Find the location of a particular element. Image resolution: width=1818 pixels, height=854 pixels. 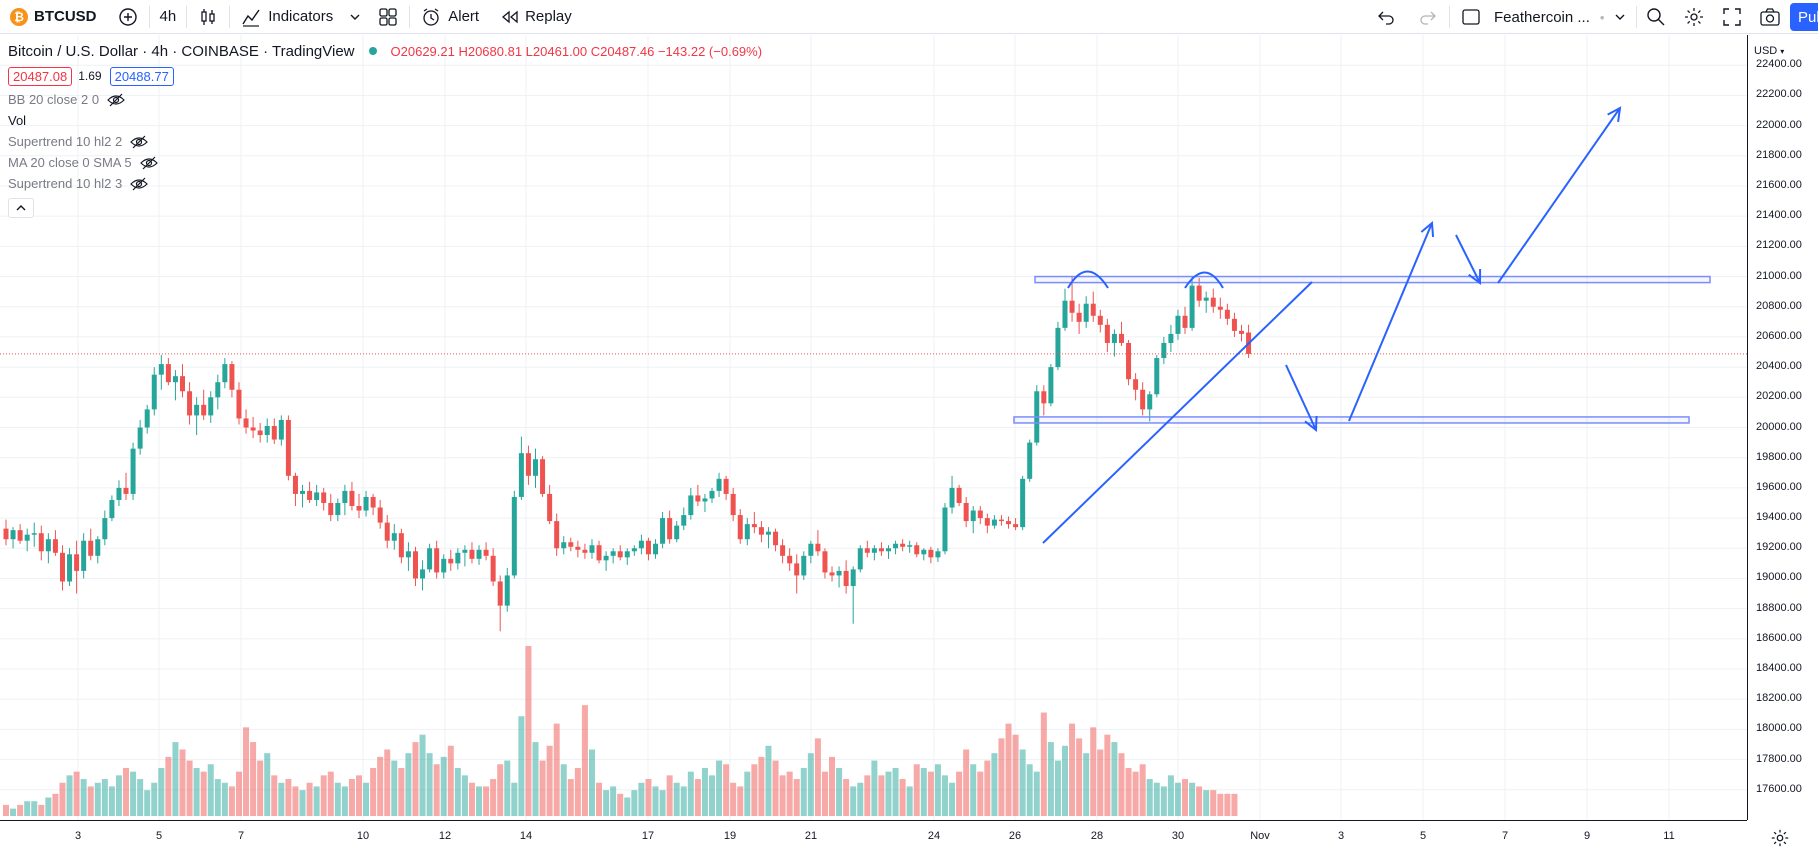

fullscreen-button is located at coordinates (1732, 17).